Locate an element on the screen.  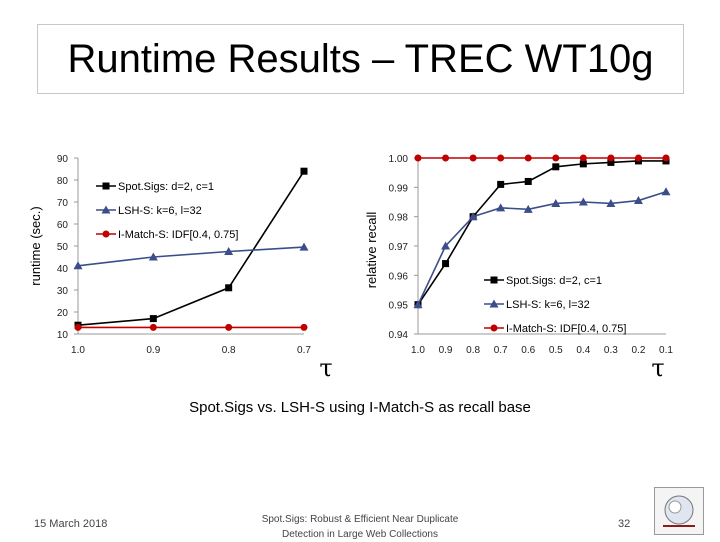
recall-ytick-label: 0.95 is located at coordinates (399, 306).